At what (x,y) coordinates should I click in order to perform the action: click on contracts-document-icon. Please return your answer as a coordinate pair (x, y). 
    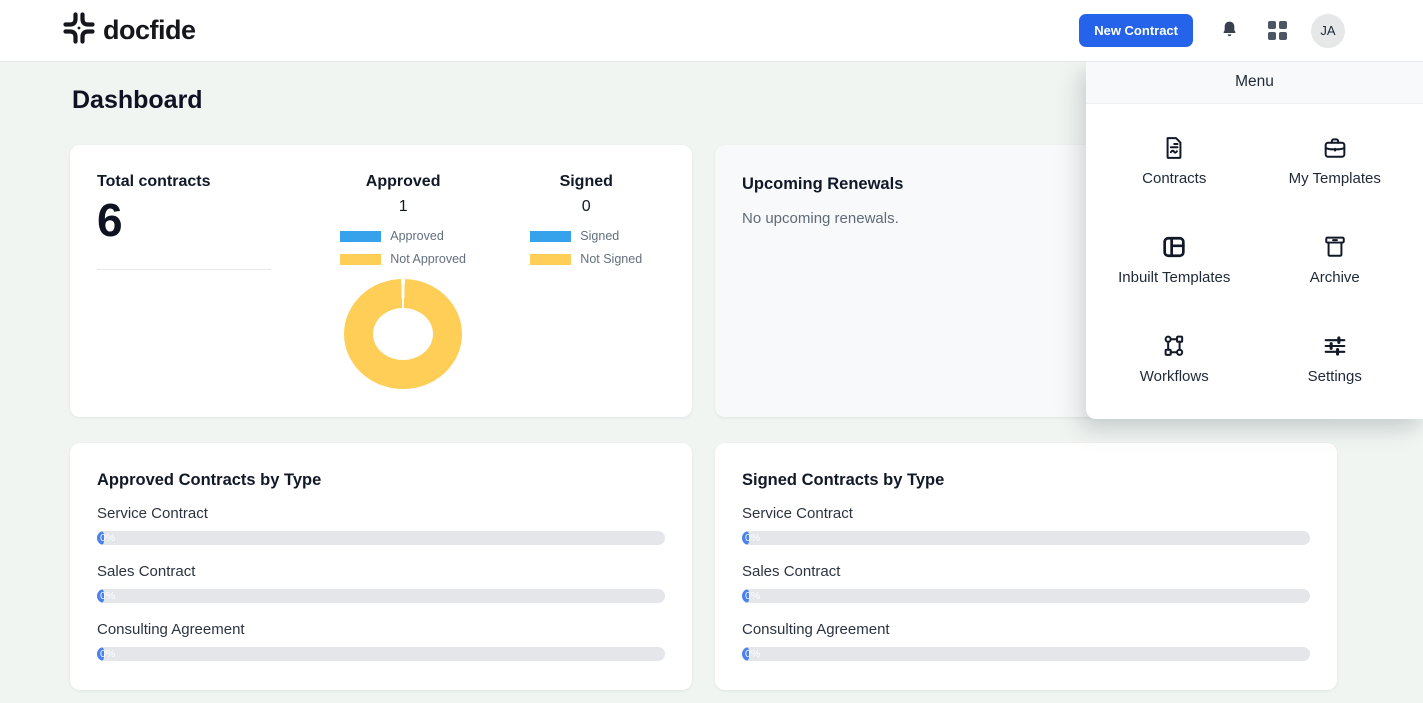
    Looking at the image, I should click on (1174, 148).